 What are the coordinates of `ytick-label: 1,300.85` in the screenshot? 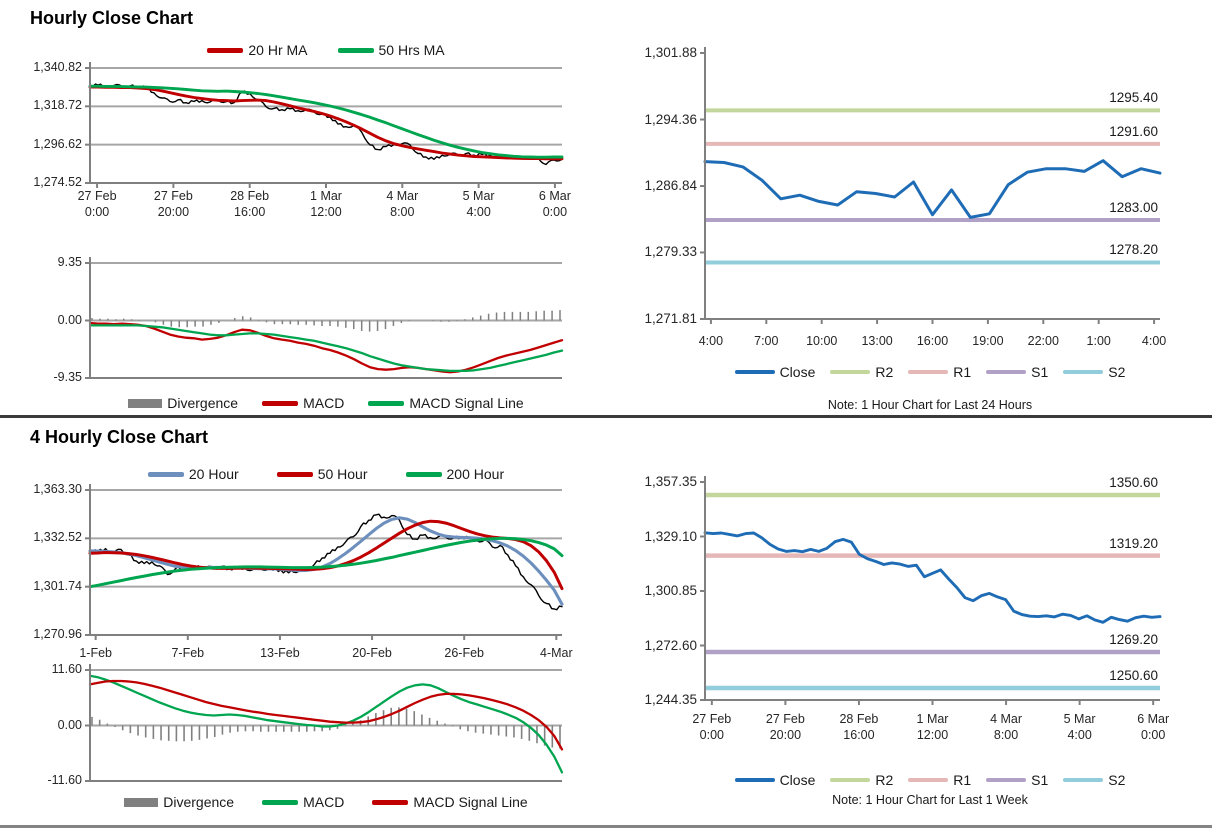 It's located at (670, 590).